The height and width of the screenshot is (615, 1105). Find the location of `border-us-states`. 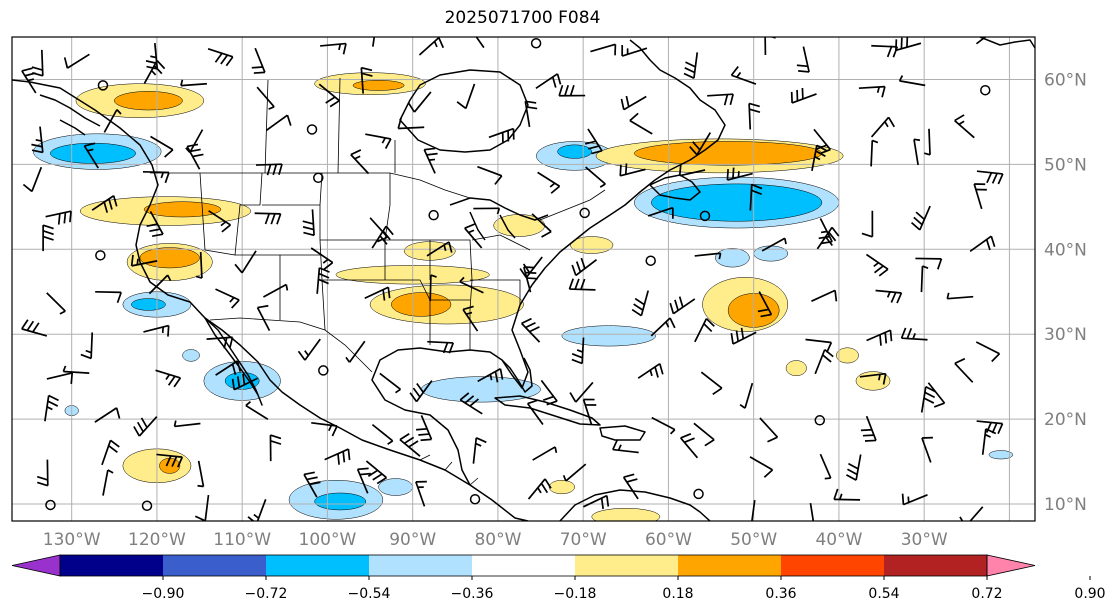

border-us-states is located at coordinates (365, 261).